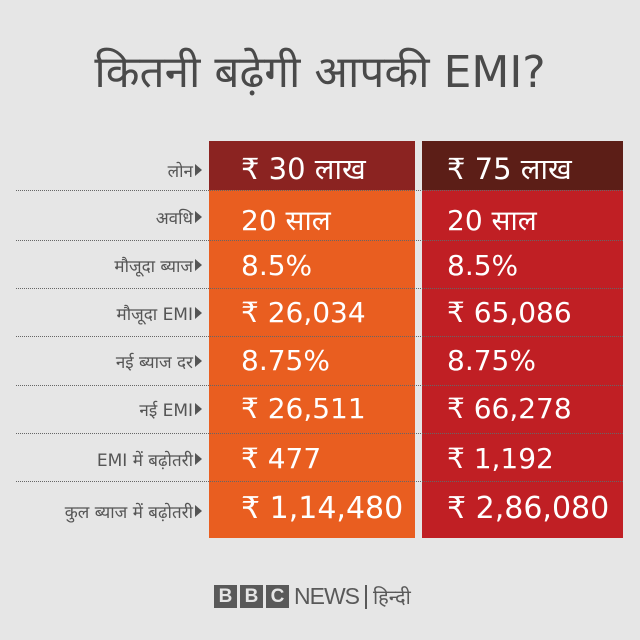 Image resolution: width=640 pixels, height=640 pixels. I want to click on cell-loan: ₹ 30 लाख, so click(303, 169).